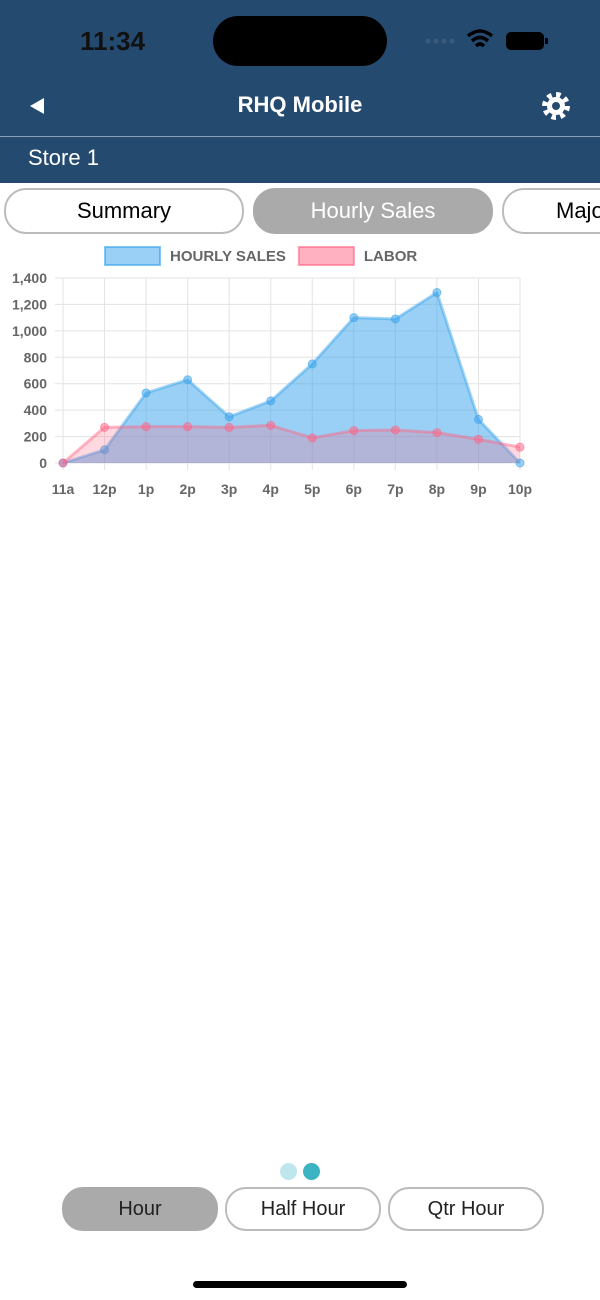 This screenshot has height=1300, width=600. Describe the element at coordinates (36, 410) in the screenshot. I see `y-tick-label: 400` at that location.